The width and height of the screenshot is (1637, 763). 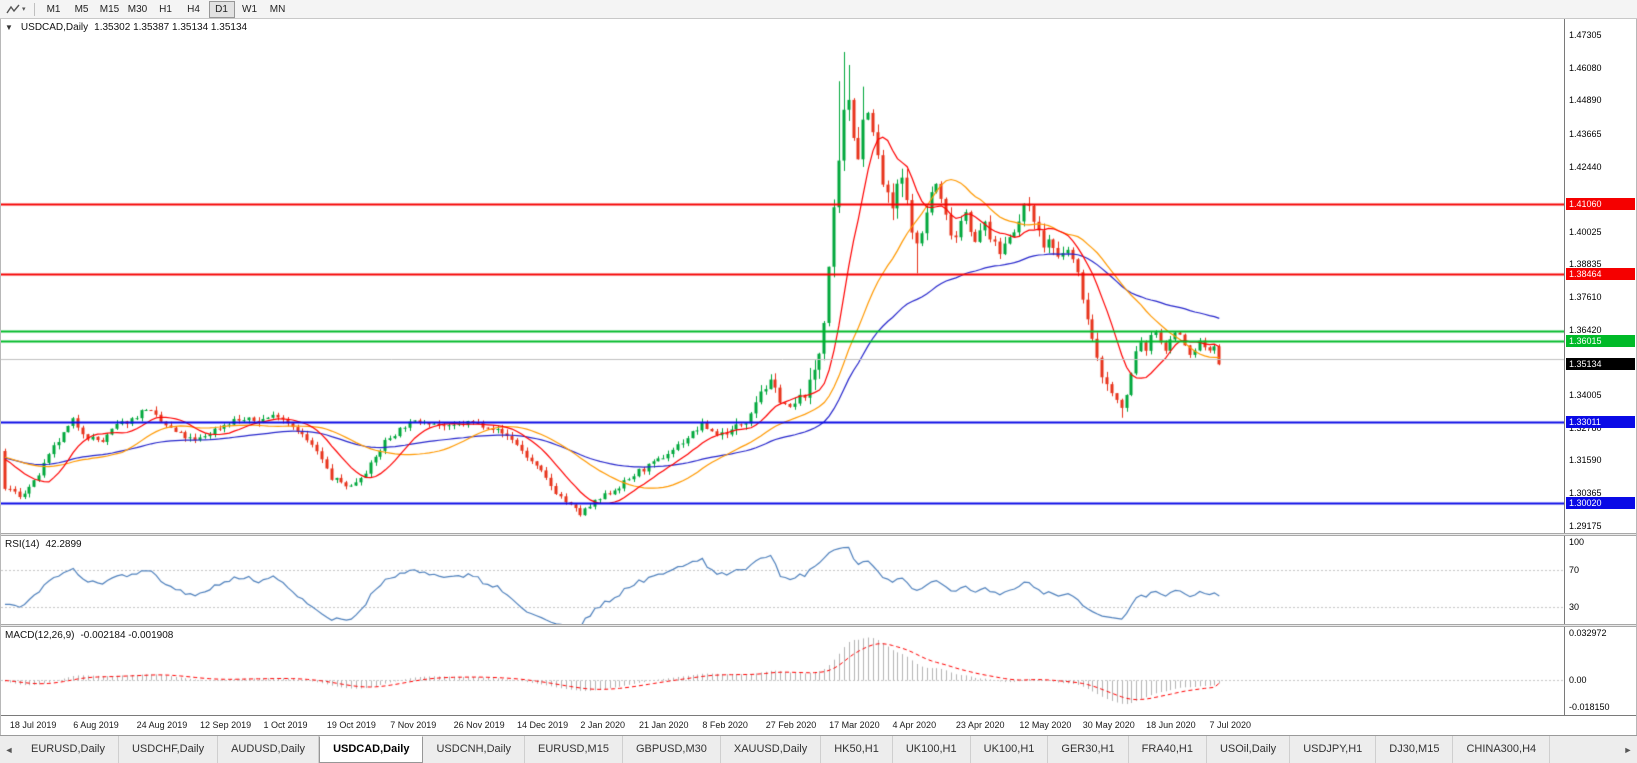 What do you see at coordinates (127, 635) in the screenshot?
I see `macd-indicator-values: -0.002184 -0.001908` at bounding box center [127, 635].